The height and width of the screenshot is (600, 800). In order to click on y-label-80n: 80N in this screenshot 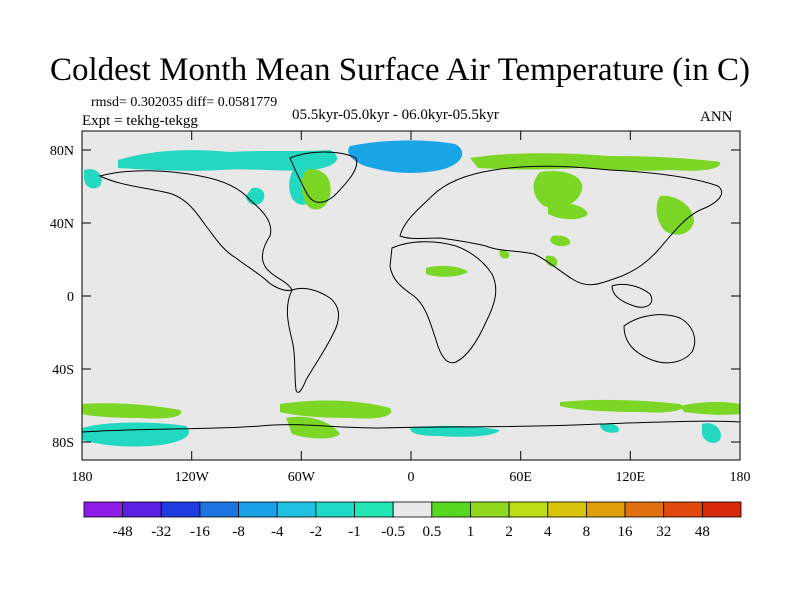, I will do `click(62, 151)`.